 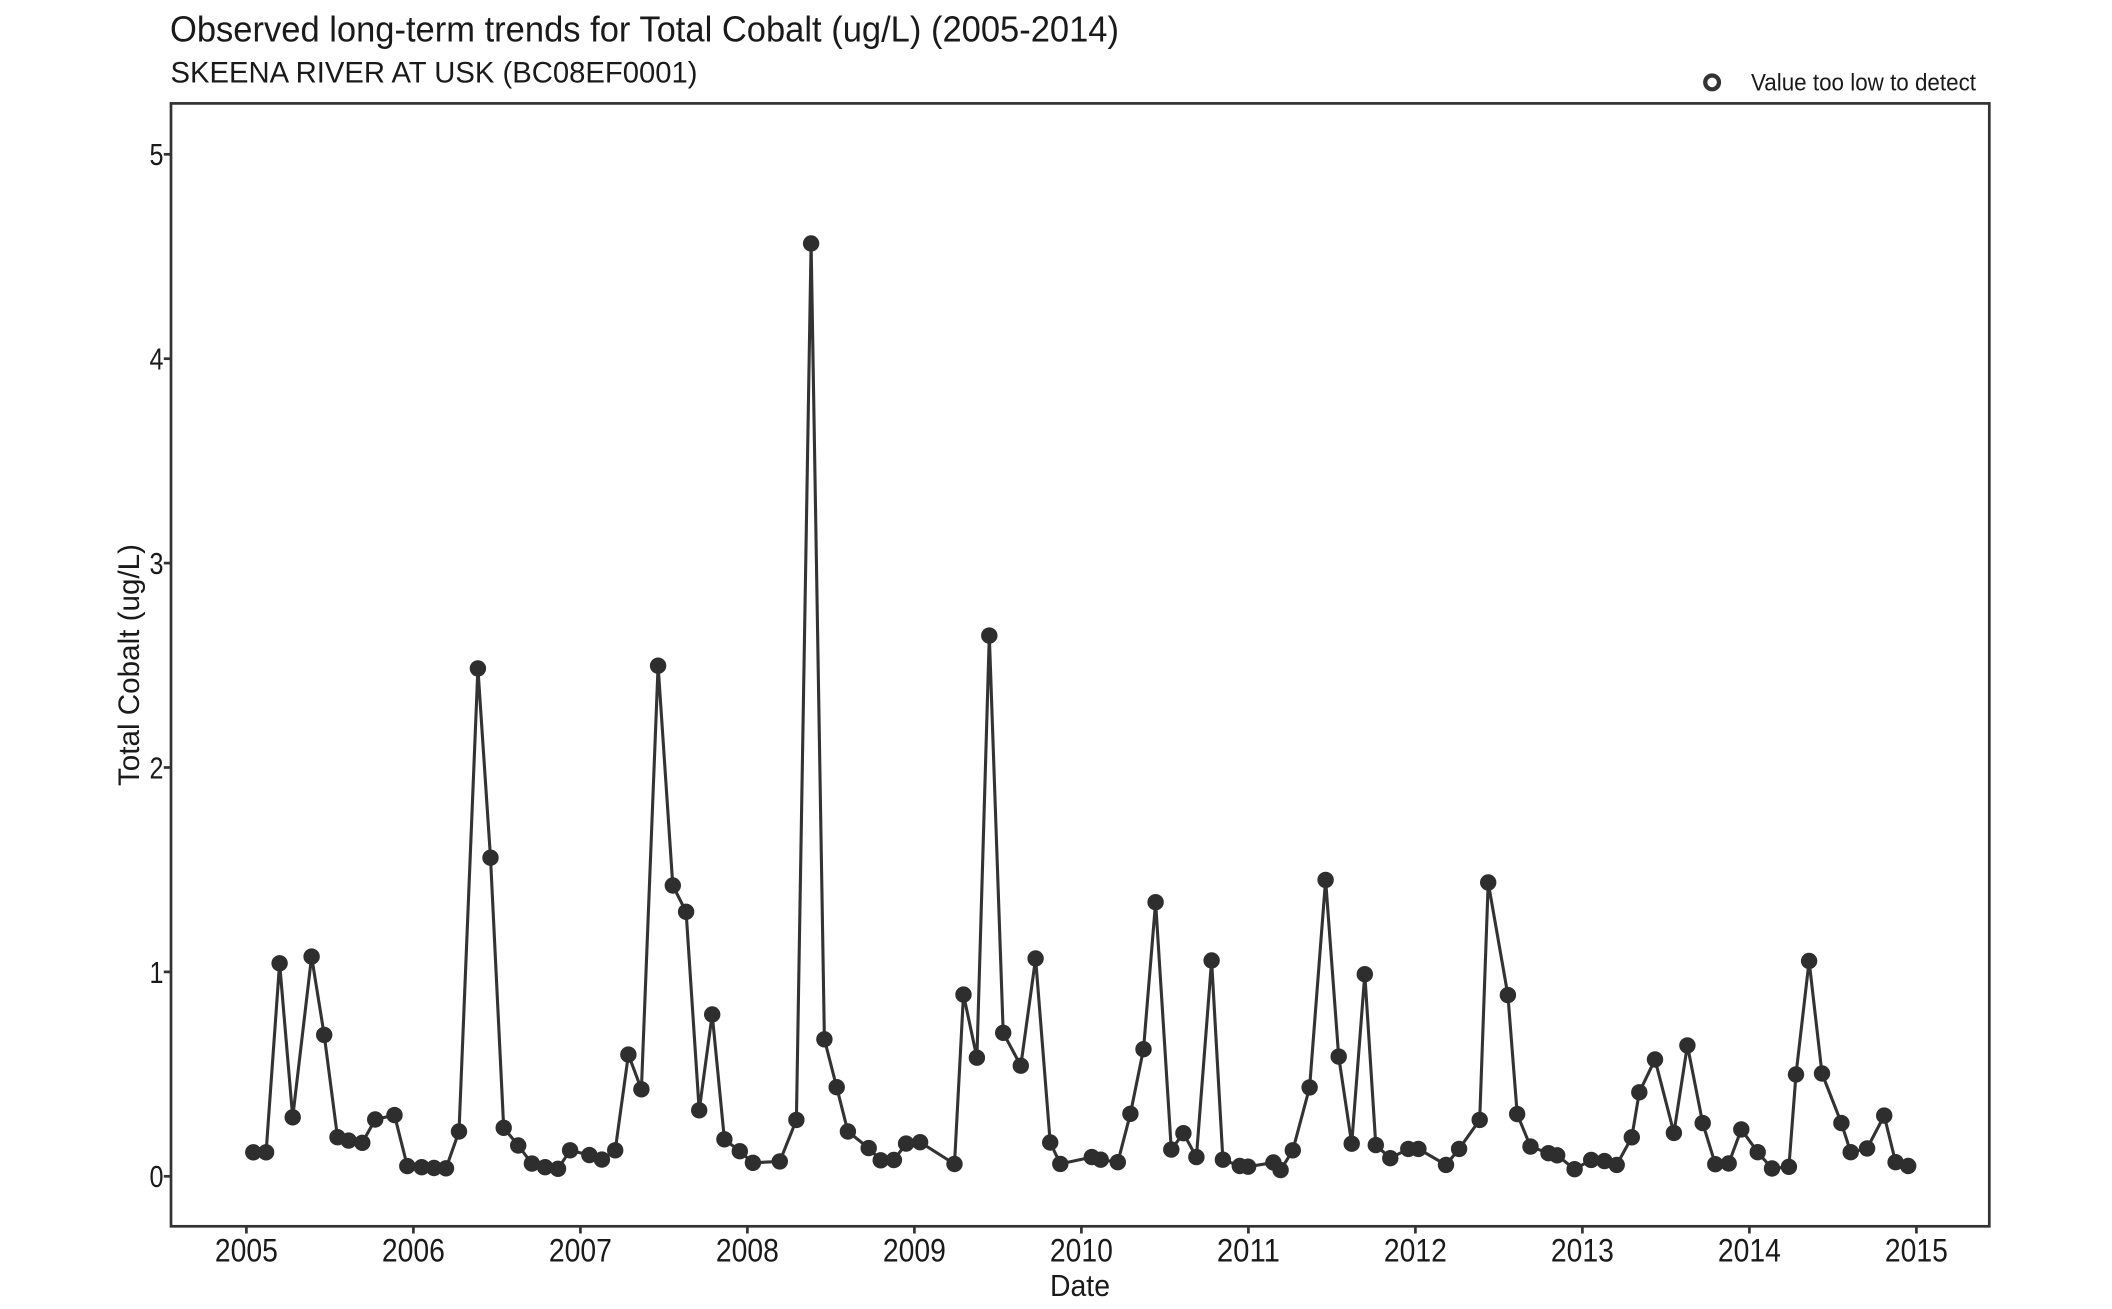 What do you see at coordinates (434, 72) in the screenshot?
I see `svg-text:SKEENA RIVER AT USK (BC08EF000: SKEENA RIVER AT USK (BC08EF0001)` at bounding box center [434, 72].